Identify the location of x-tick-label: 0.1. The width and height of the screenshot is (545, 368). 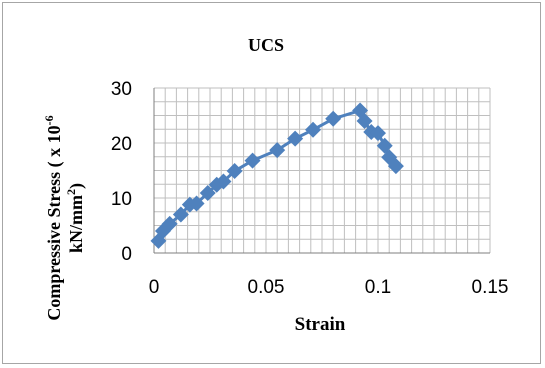
(378, 287).